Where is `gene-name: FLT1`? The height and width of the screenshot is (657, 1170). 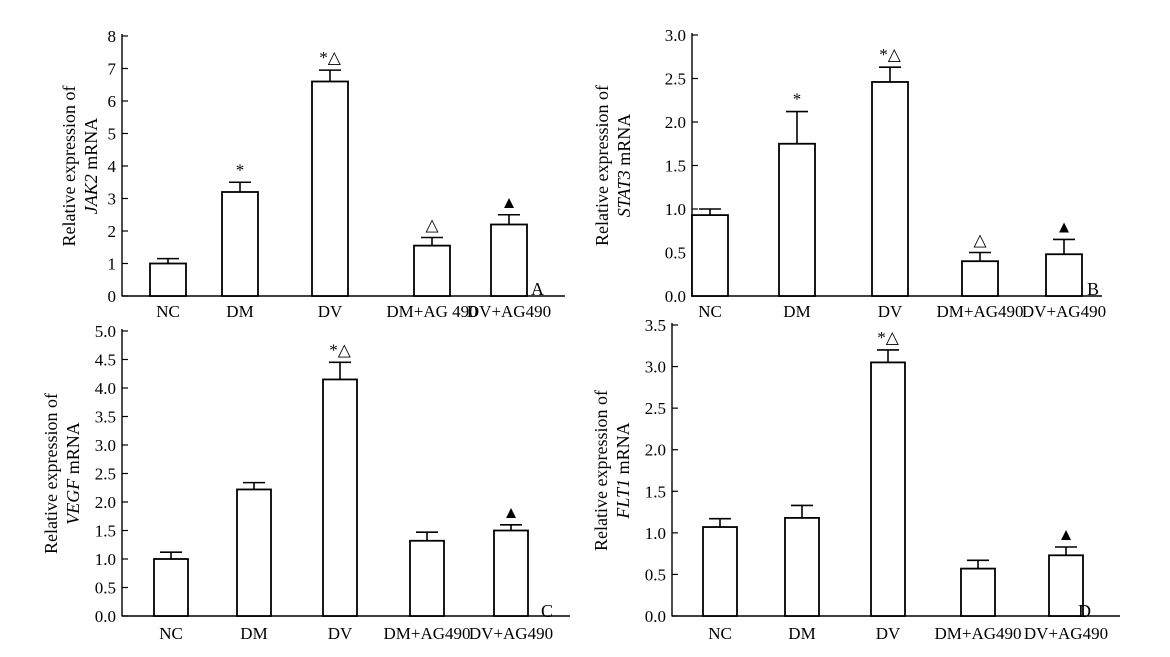
gene-name: FLT1 is located at coordinates (623, 499).